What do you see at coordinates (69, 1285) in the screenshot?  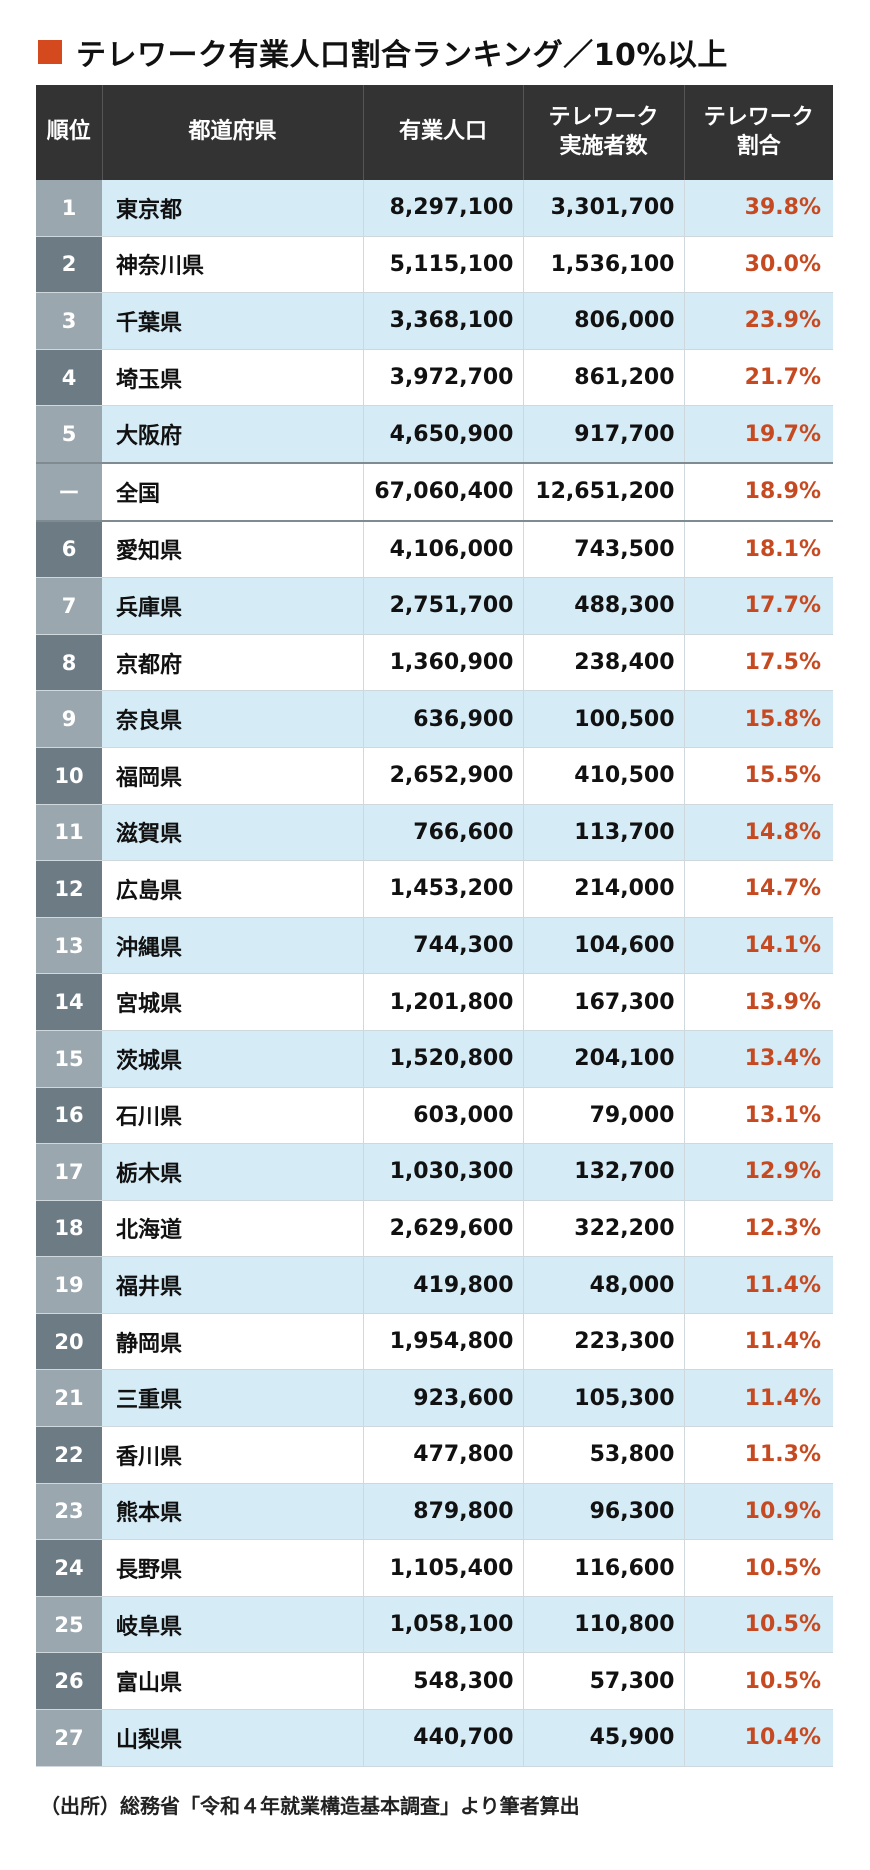 I see `rank-cell: 19` at bounding box center [69, 1285].